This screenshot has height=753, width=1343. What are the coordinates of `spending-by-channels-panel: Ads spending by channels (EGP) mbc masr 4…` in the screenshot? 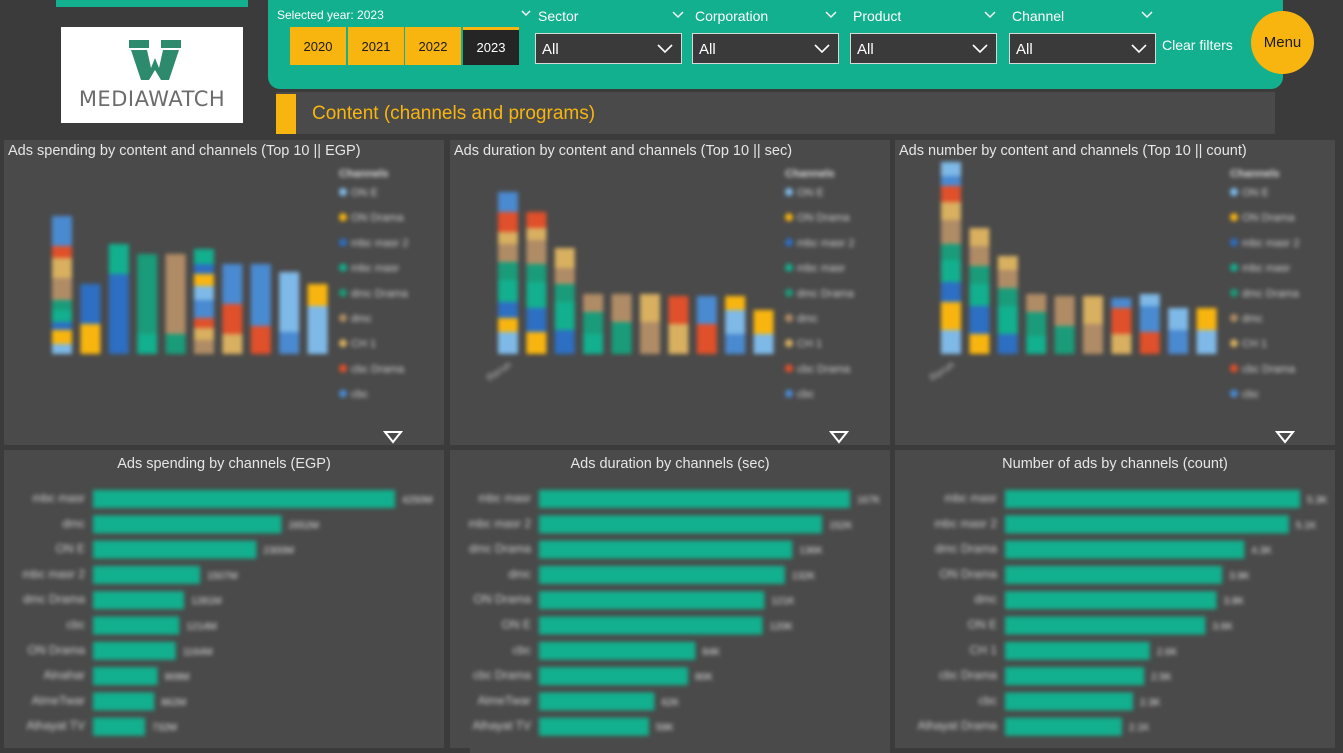 It's located at (224, 599).